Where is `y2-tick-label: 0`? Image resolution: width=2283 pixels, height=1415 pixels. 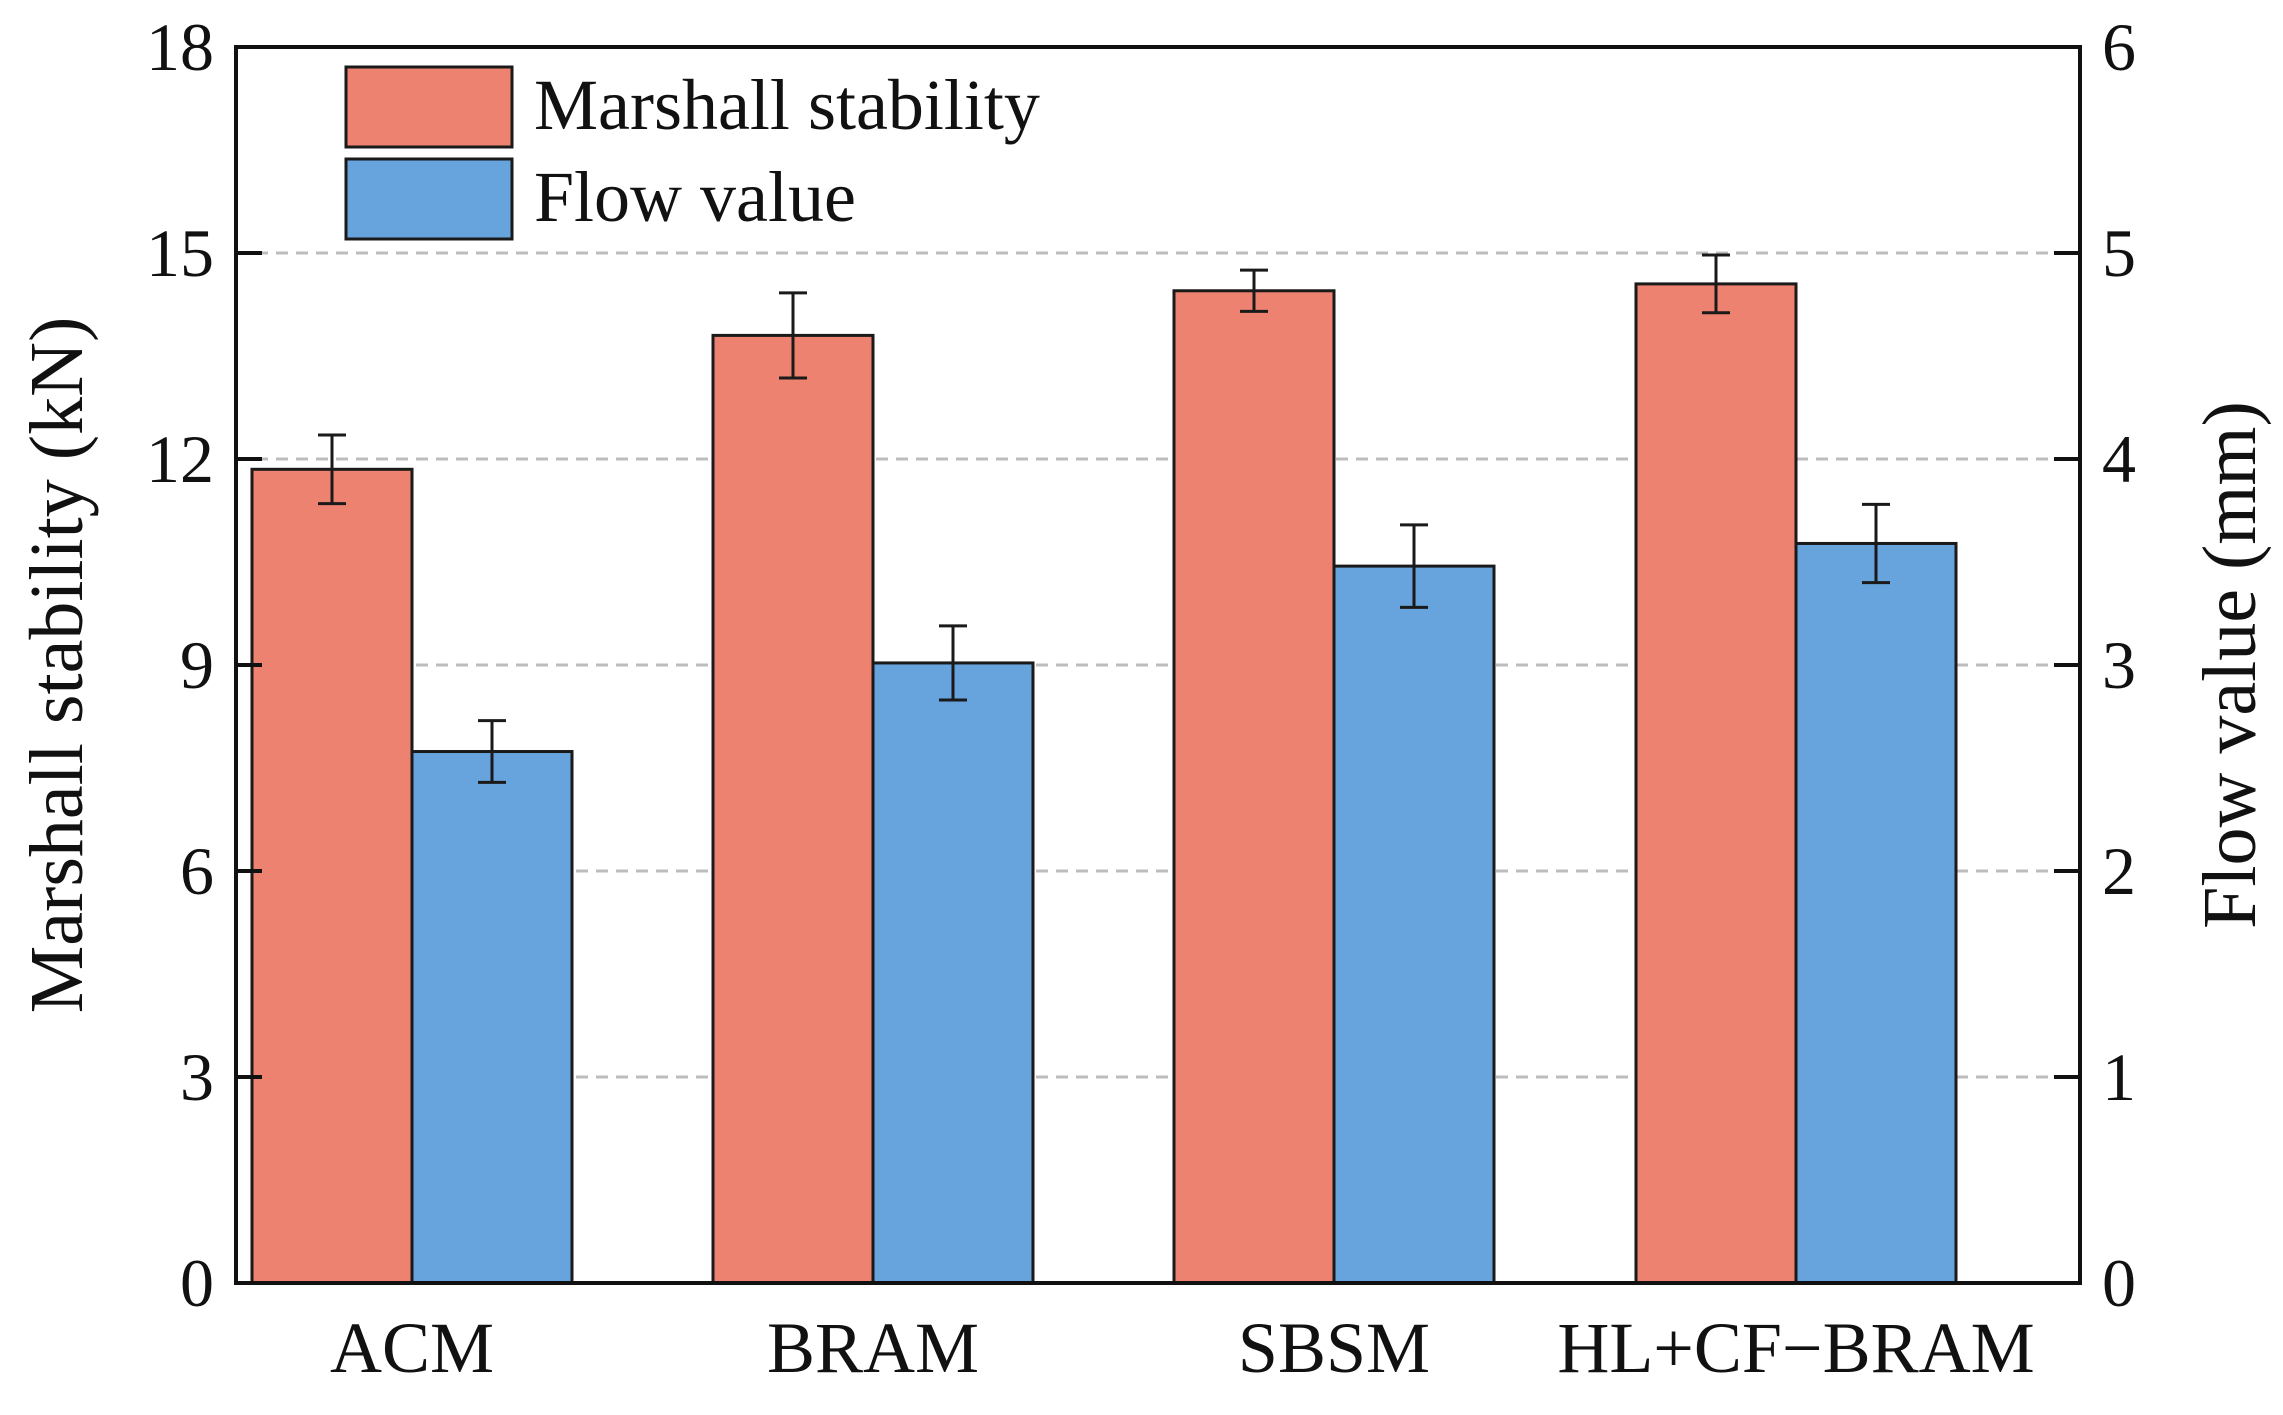 y2-tick-label: 0 is located at coordinates (2119, 1283).